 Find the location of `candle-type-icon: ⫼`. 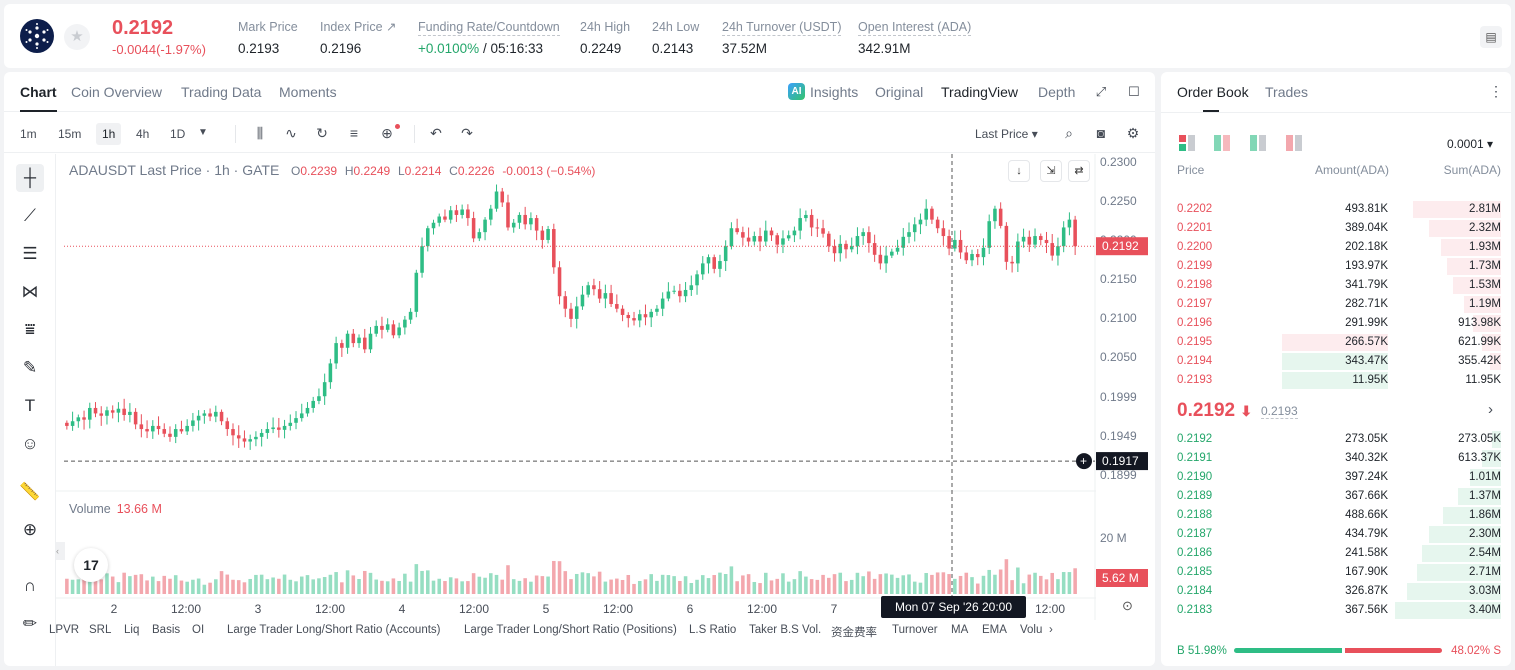

candle-type-icon: ⫼ is located at coordinates (260, 133).